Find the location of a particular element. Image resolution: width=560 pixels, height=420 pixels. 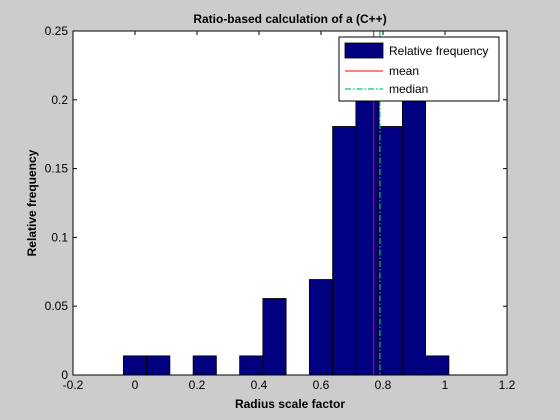

x-tick-label: 0 is located at coordinates (135, 385).